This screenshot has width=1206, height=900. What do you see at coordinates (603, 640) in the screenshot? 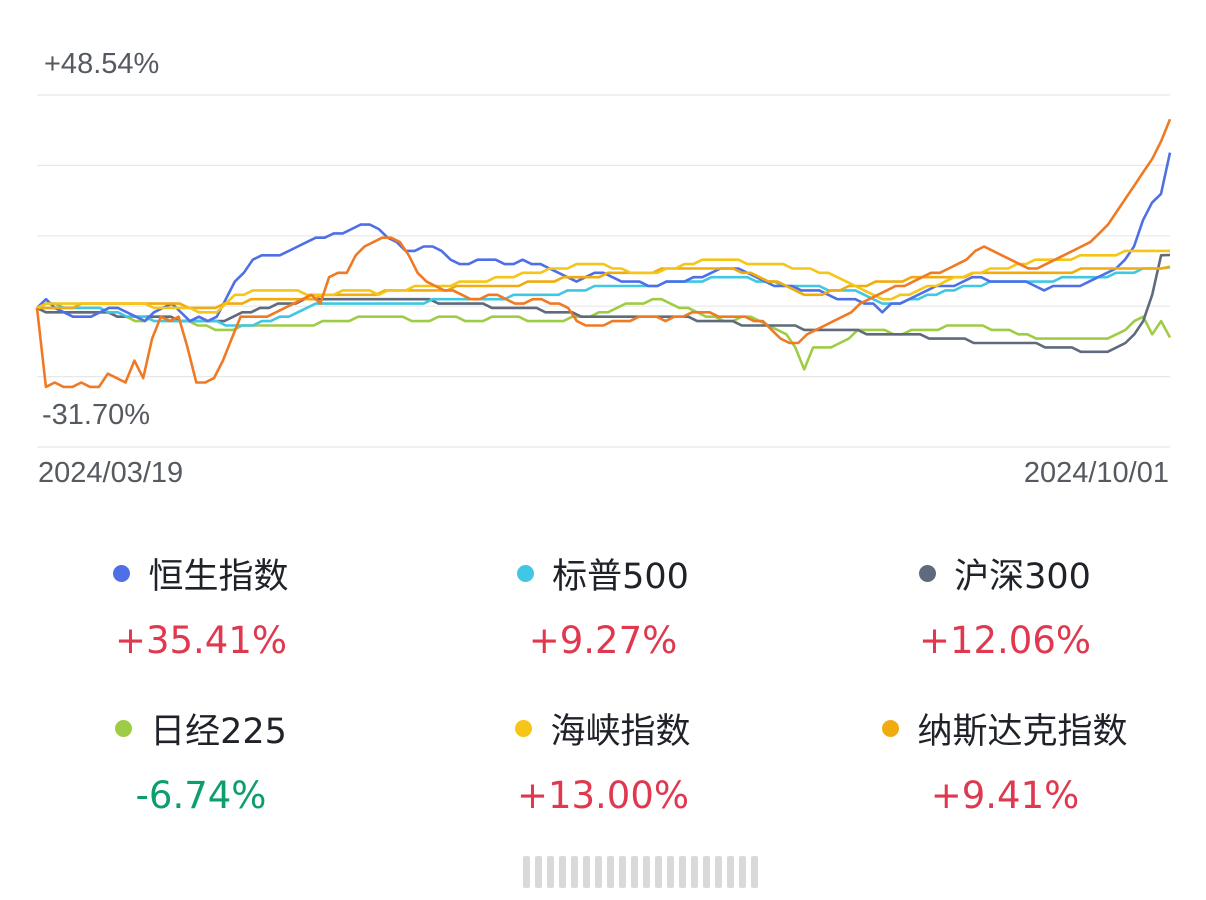
I see `legend-value: +9.27%` at bounding box center [603, 640].